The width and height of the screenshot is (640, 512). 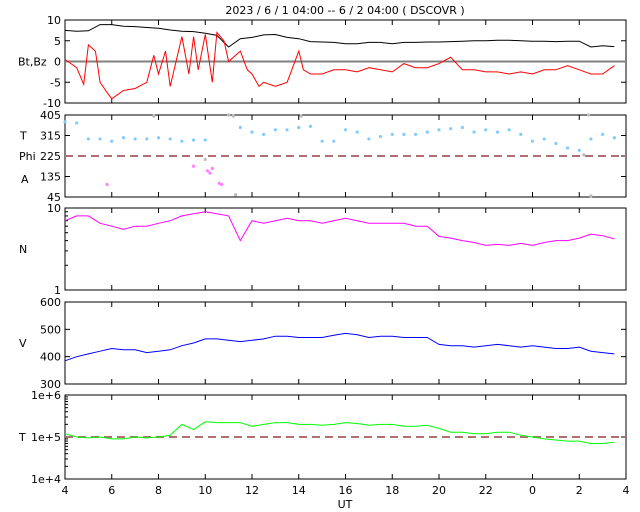 I want to click on x-tick-label: 6, so click(x=111, y=490).